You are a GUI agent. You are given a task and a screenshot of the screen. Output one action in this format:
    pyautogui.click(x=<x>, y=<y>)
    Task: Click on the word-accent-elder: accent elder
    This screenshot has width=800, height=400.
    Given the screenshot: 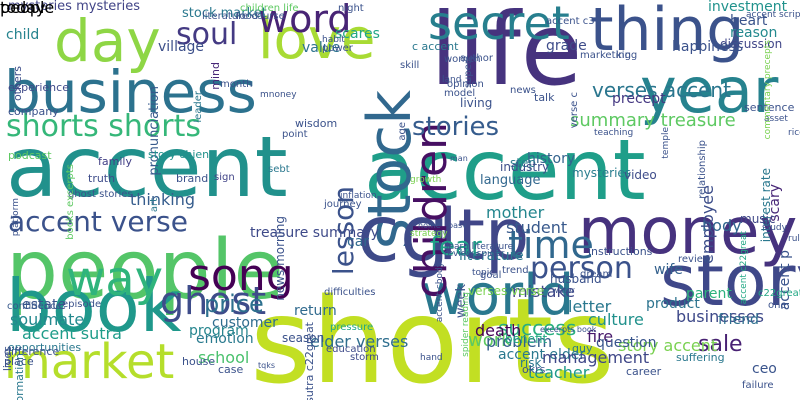 What is the action you would take?
    pyautogui.click(x=542, y=355)
    